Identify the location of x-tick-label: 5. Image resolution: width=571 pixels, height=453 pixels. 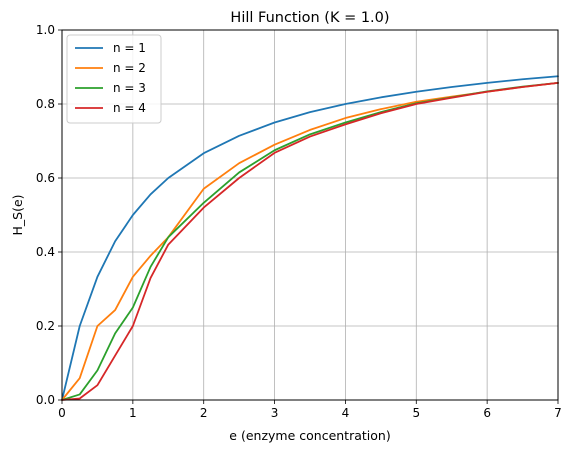
(416, 413).